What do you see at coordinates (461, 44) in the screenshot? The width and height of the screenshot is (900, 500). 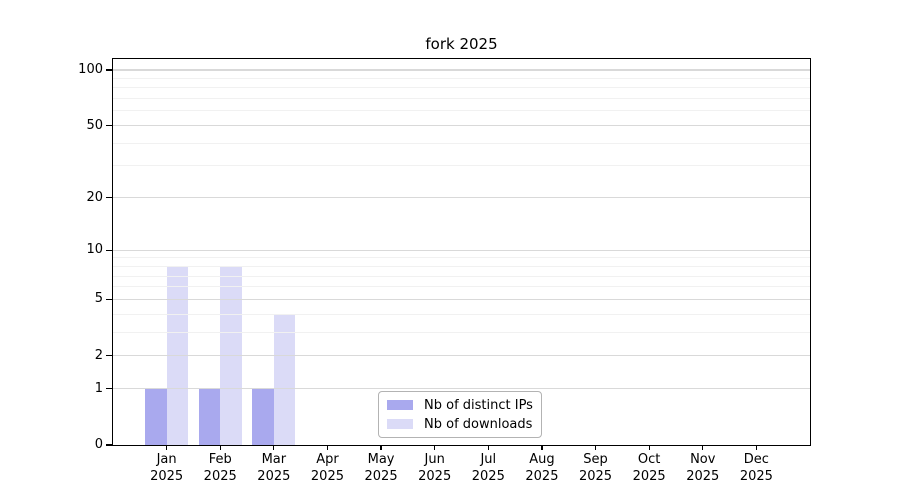 I see `chart-title: fork 2025` at bounding box center [461, 44].